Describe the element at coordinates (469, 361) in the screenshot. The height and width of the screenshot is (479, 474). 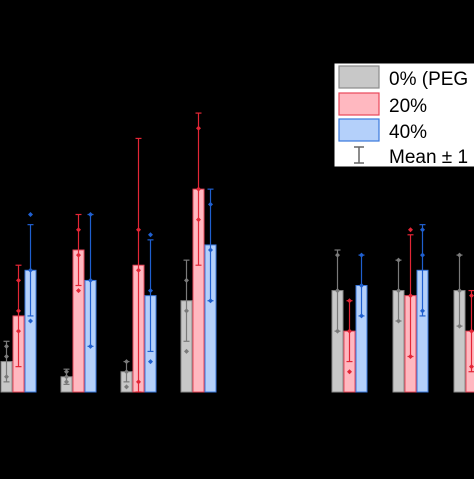
I see `bar-right-3-peg20` at that location.